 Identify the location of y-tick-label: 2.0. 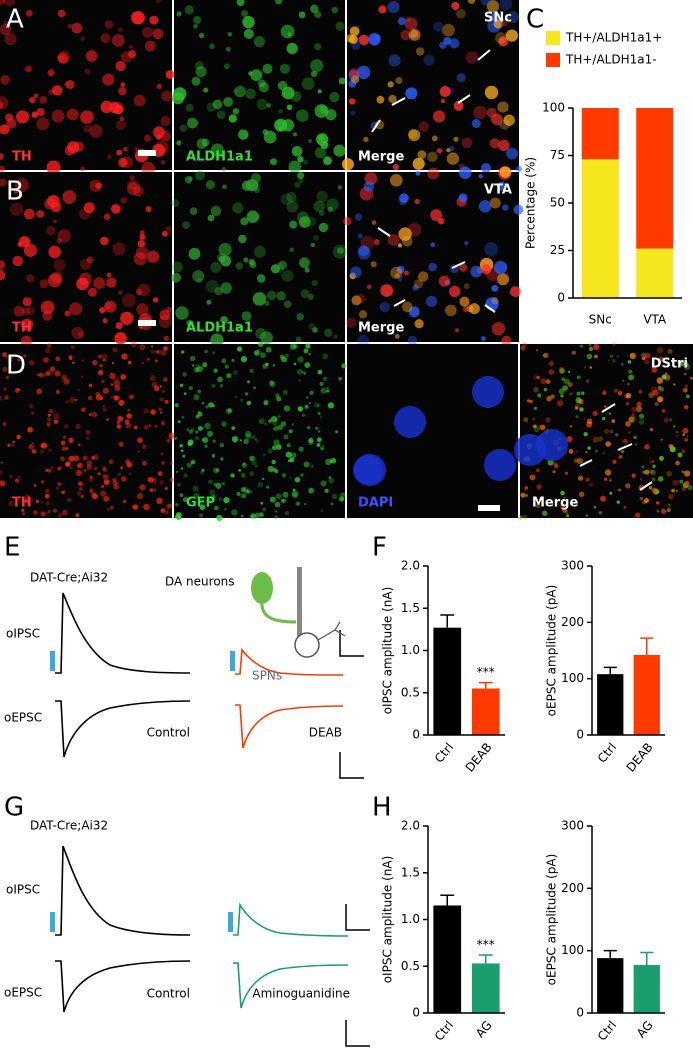
(410, 566).